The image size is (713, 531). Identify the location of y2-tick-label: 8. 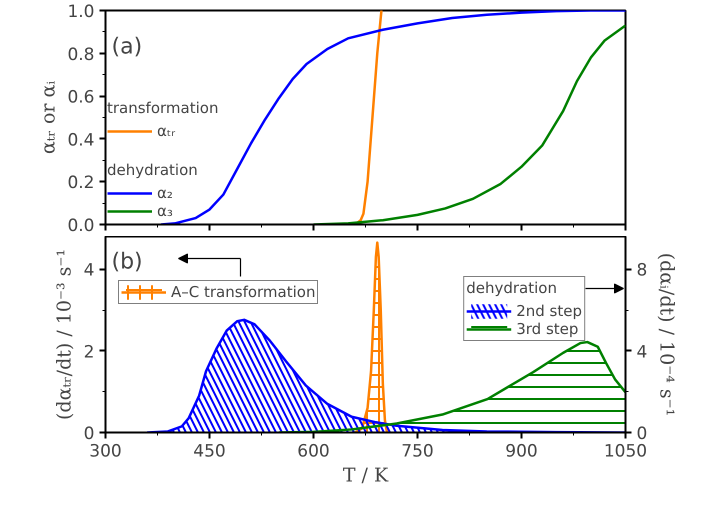
(642, 270).